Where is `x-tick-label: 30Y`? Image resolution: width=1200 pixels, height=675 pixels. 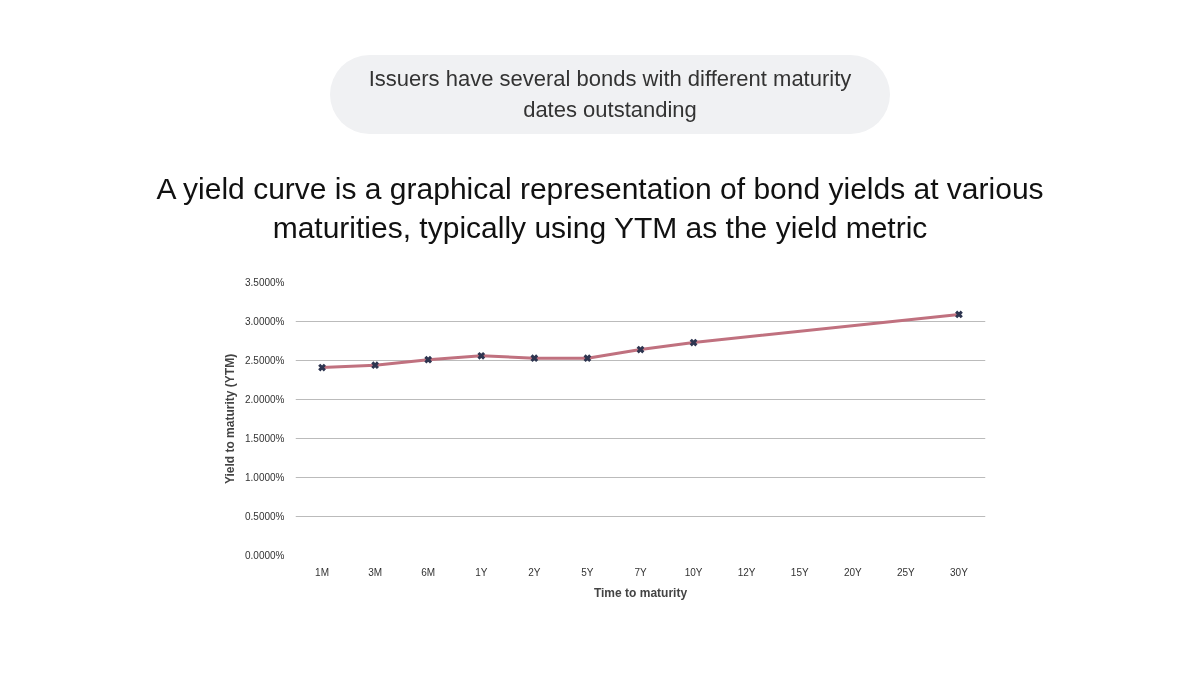
x-tick-label: 30Y is located at coordinates (959, 572).